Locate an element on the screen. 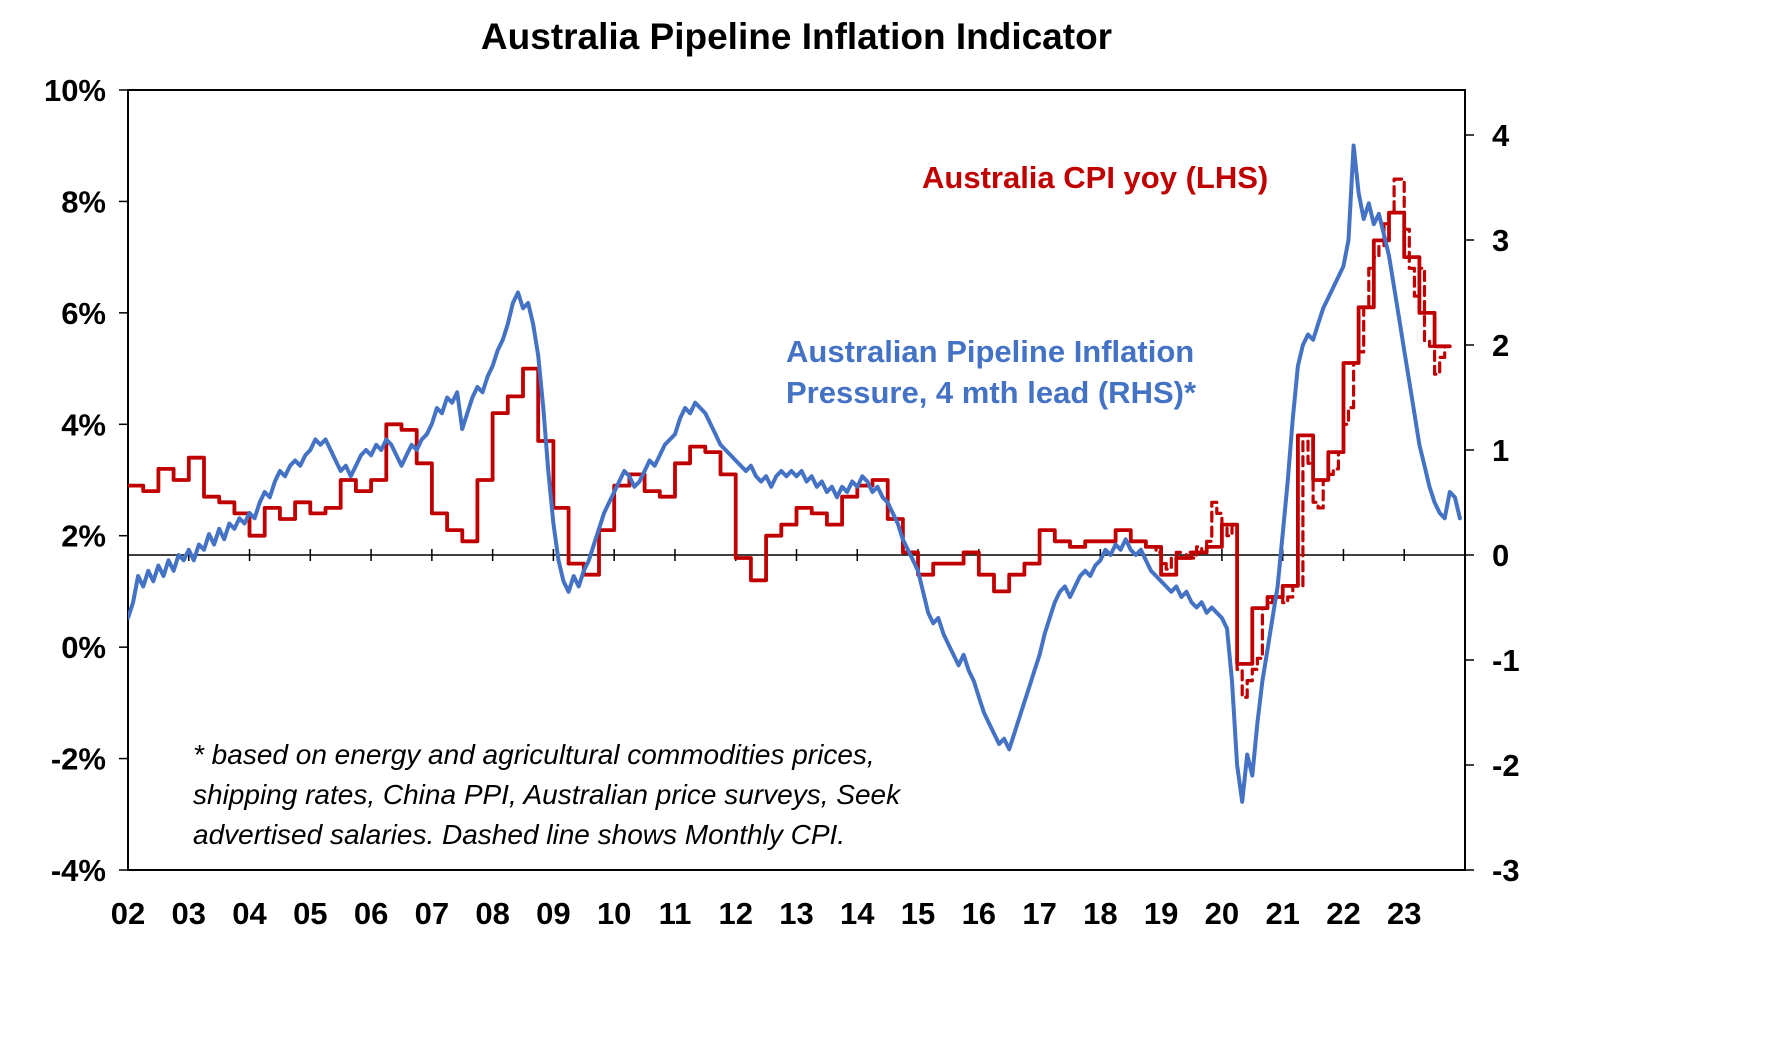  right-axis-tick-label: 2 is located at coordinates (1500, 345).